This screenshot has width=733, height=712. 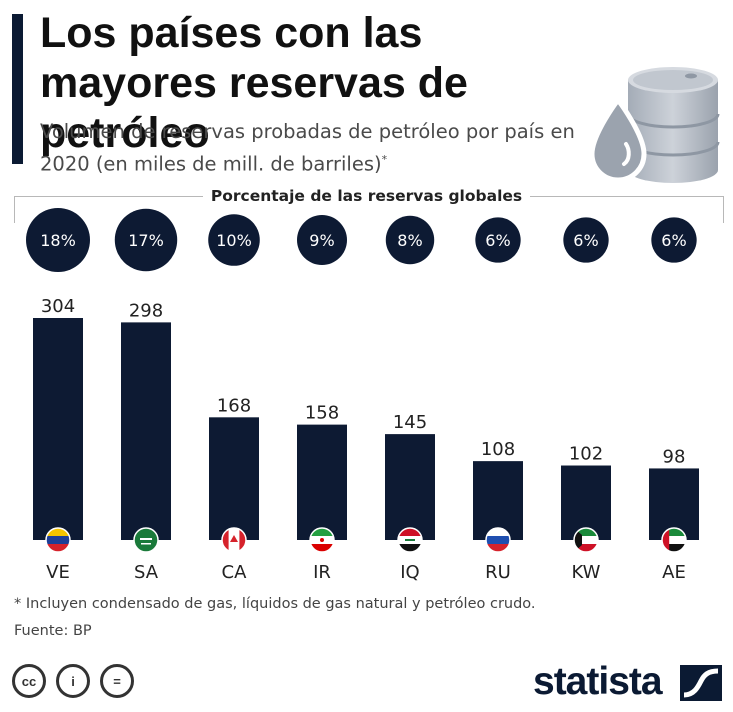 I want to click on flag-ring-ir, so click(x=322, y=540).